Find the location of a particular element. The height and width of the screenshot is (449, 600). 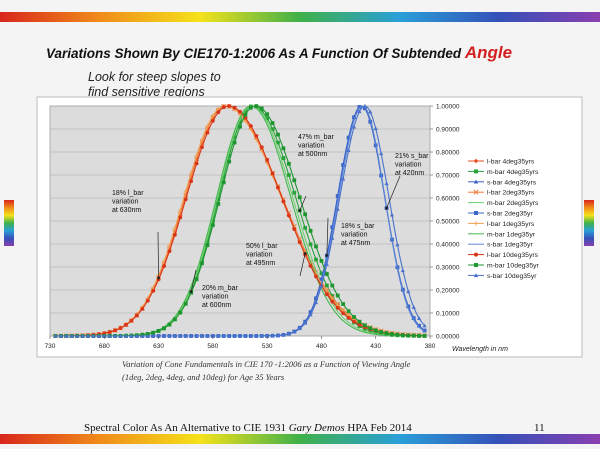

subtitle-line-2: find sensitive regions is located at coordinates (146, 92).